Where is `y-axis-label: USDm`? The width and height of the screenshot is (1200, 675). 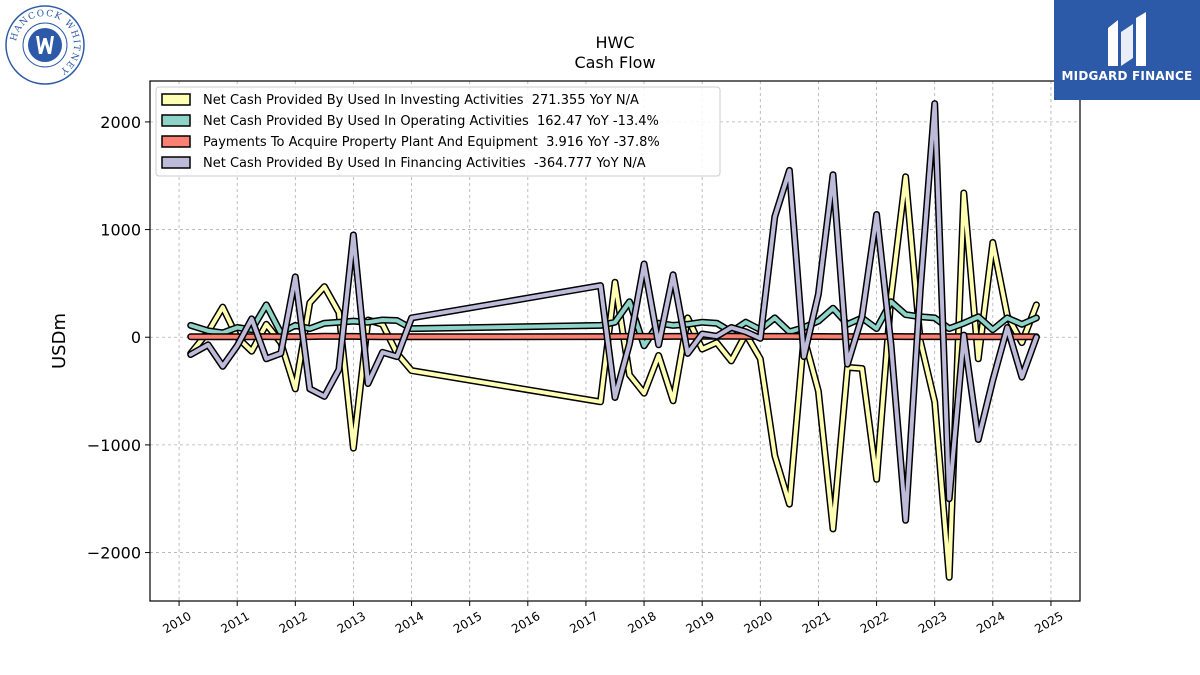 y-axis-label: USDm is located at coordinates (59, 341).